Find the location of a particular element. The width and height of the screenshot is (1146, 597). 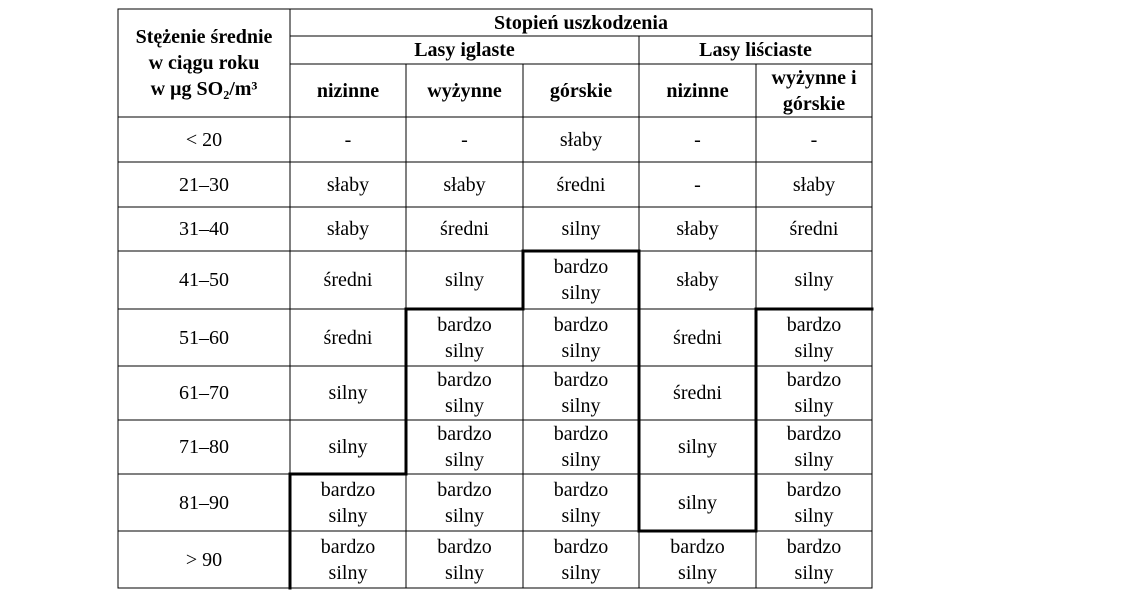

cell-text: Lasy iglaste is located at coordinates (464, 50).